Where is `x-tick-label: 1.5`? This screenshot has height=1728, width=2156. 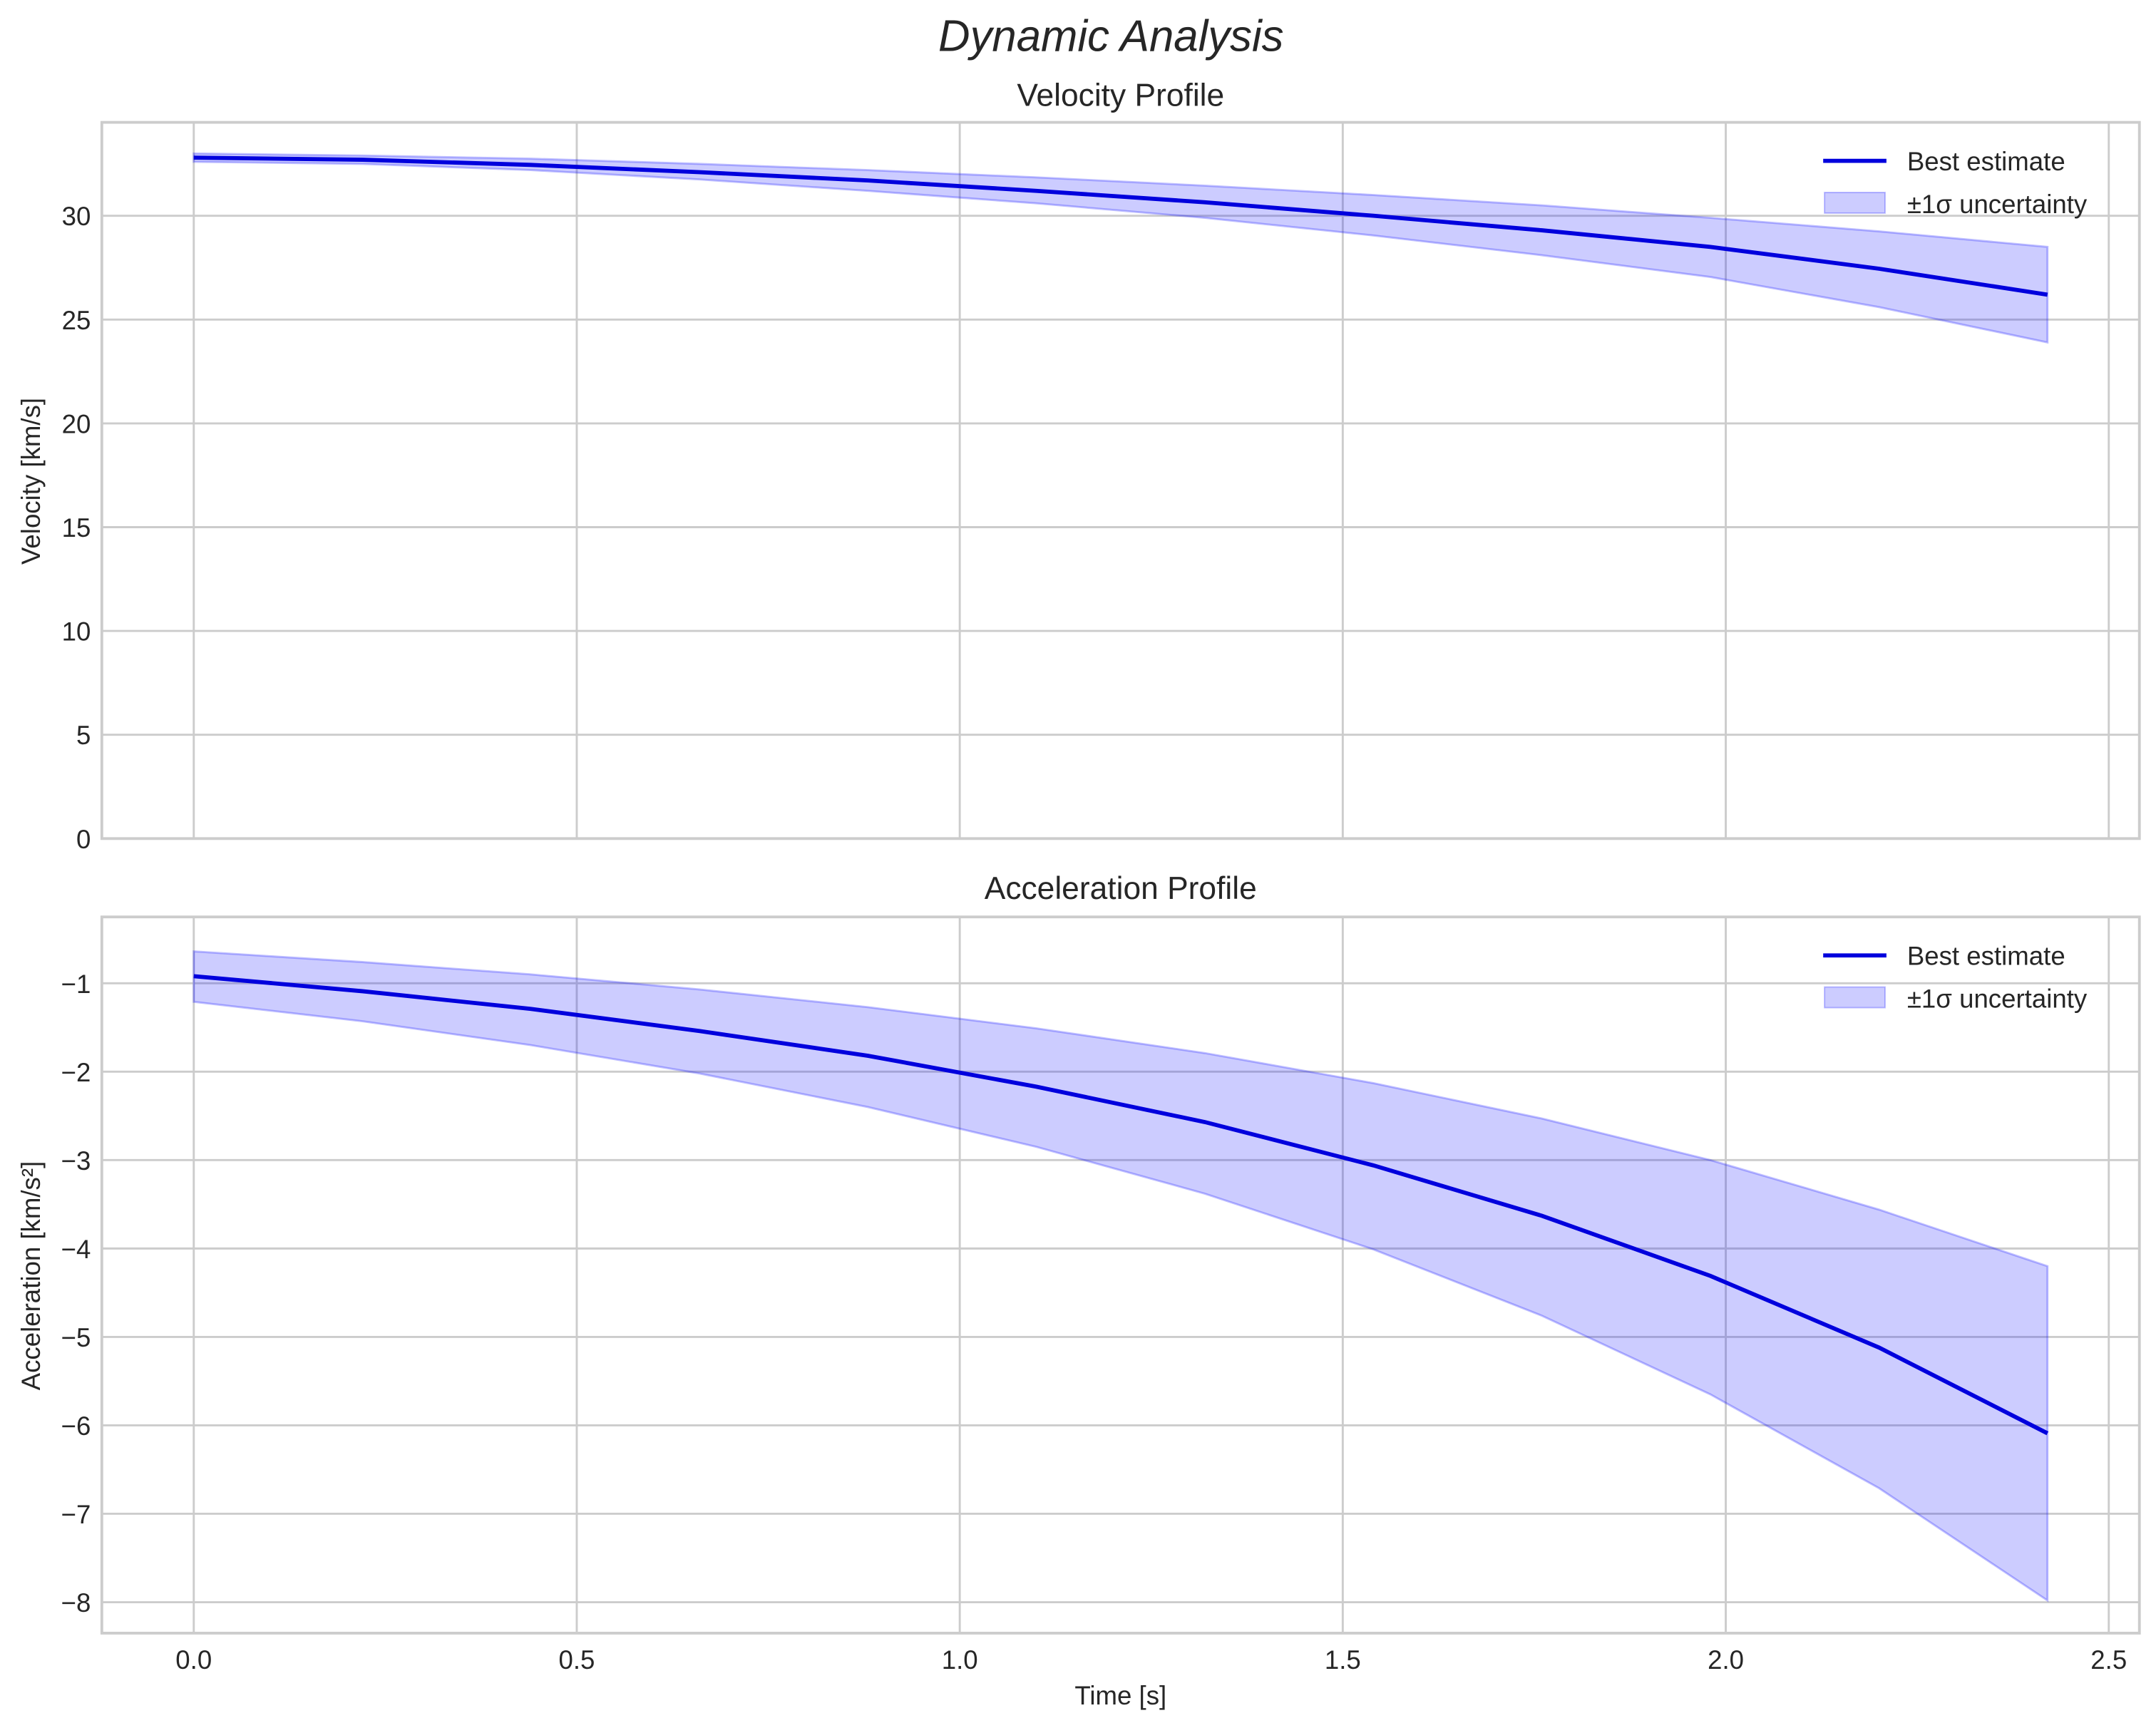
x-tick-label: 1.5 is located at coordinates (1343, 1660).